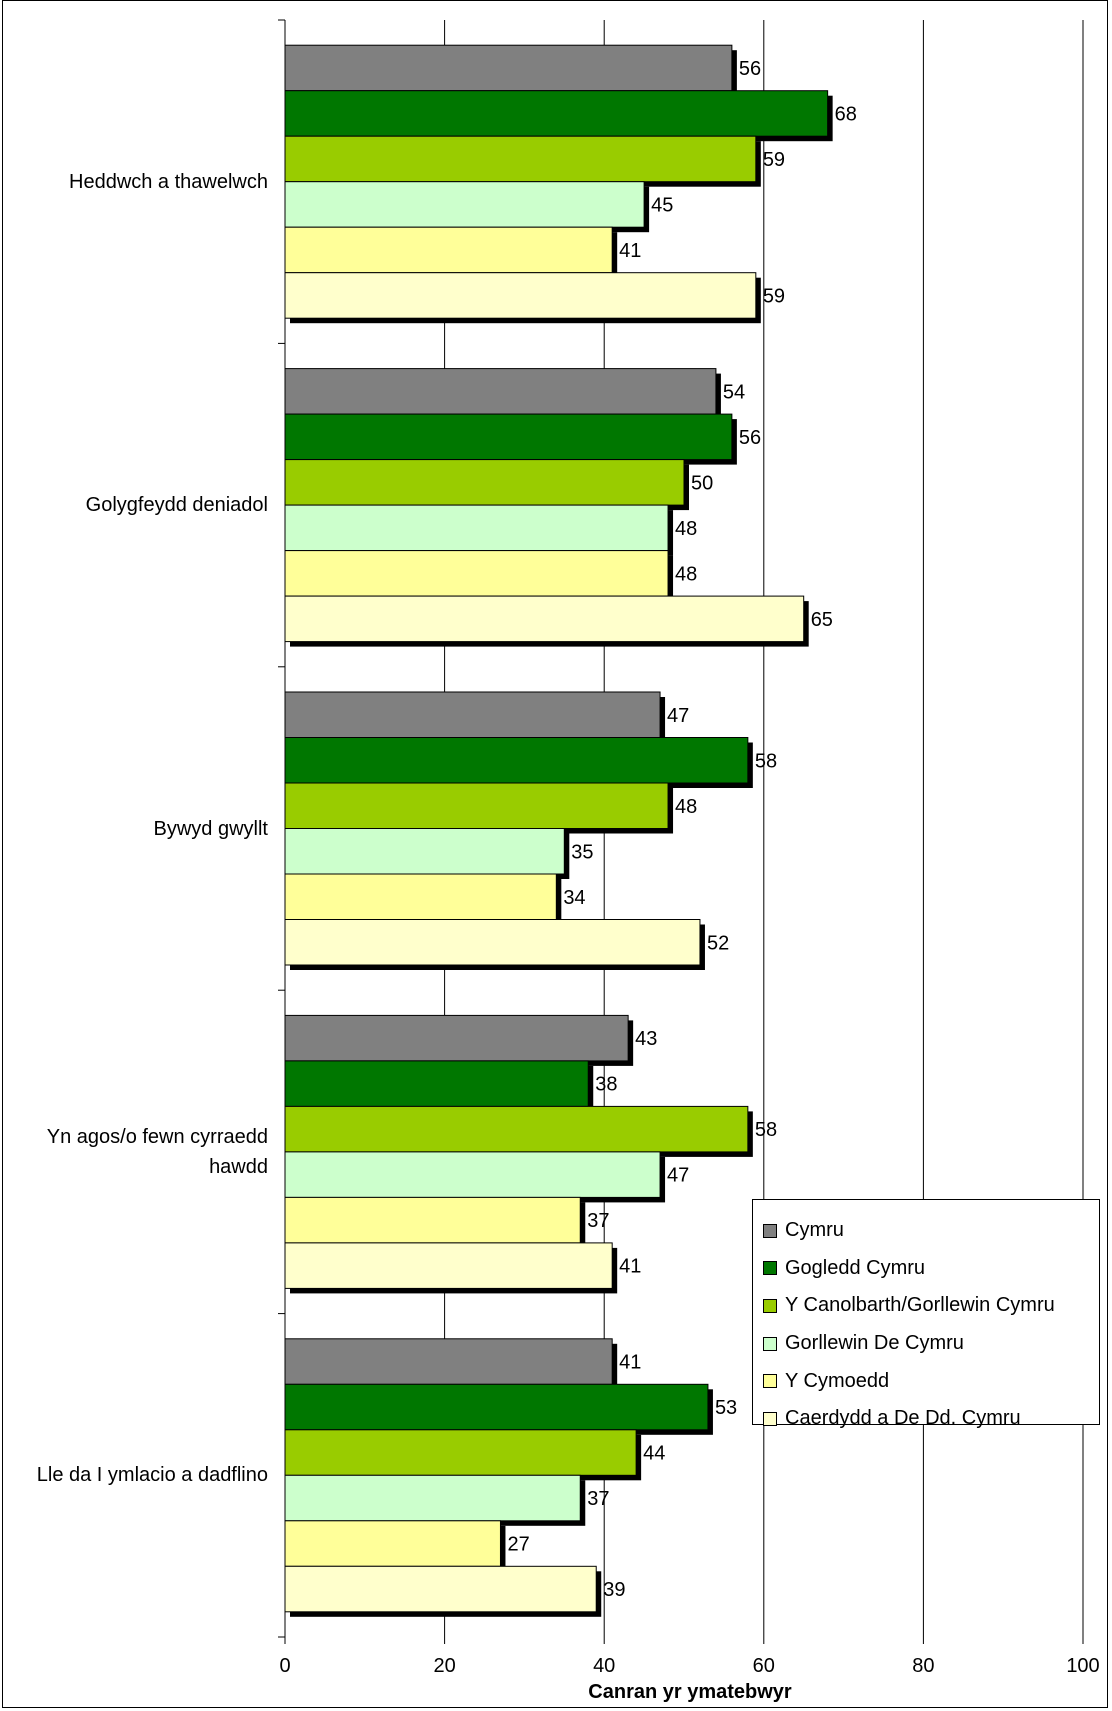 The height and width of the screenshot is (1711, 1112). What do you see at coordinates (718, 943) in the screenshot?
I see `bar-value-label: 52` at bounding box center [718, 943].